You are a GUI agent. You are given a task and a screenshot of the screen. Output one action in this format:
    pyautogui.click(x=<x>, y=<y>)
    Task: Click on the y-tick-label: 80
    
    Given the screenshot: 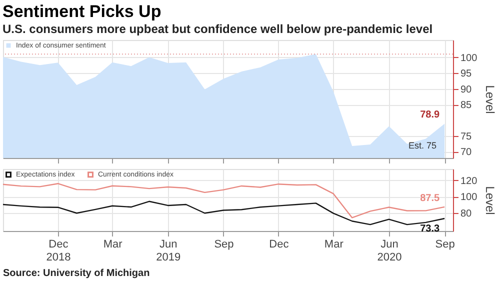 What is the action you would take?
    pyautogui.click(x=466, y=214)
    